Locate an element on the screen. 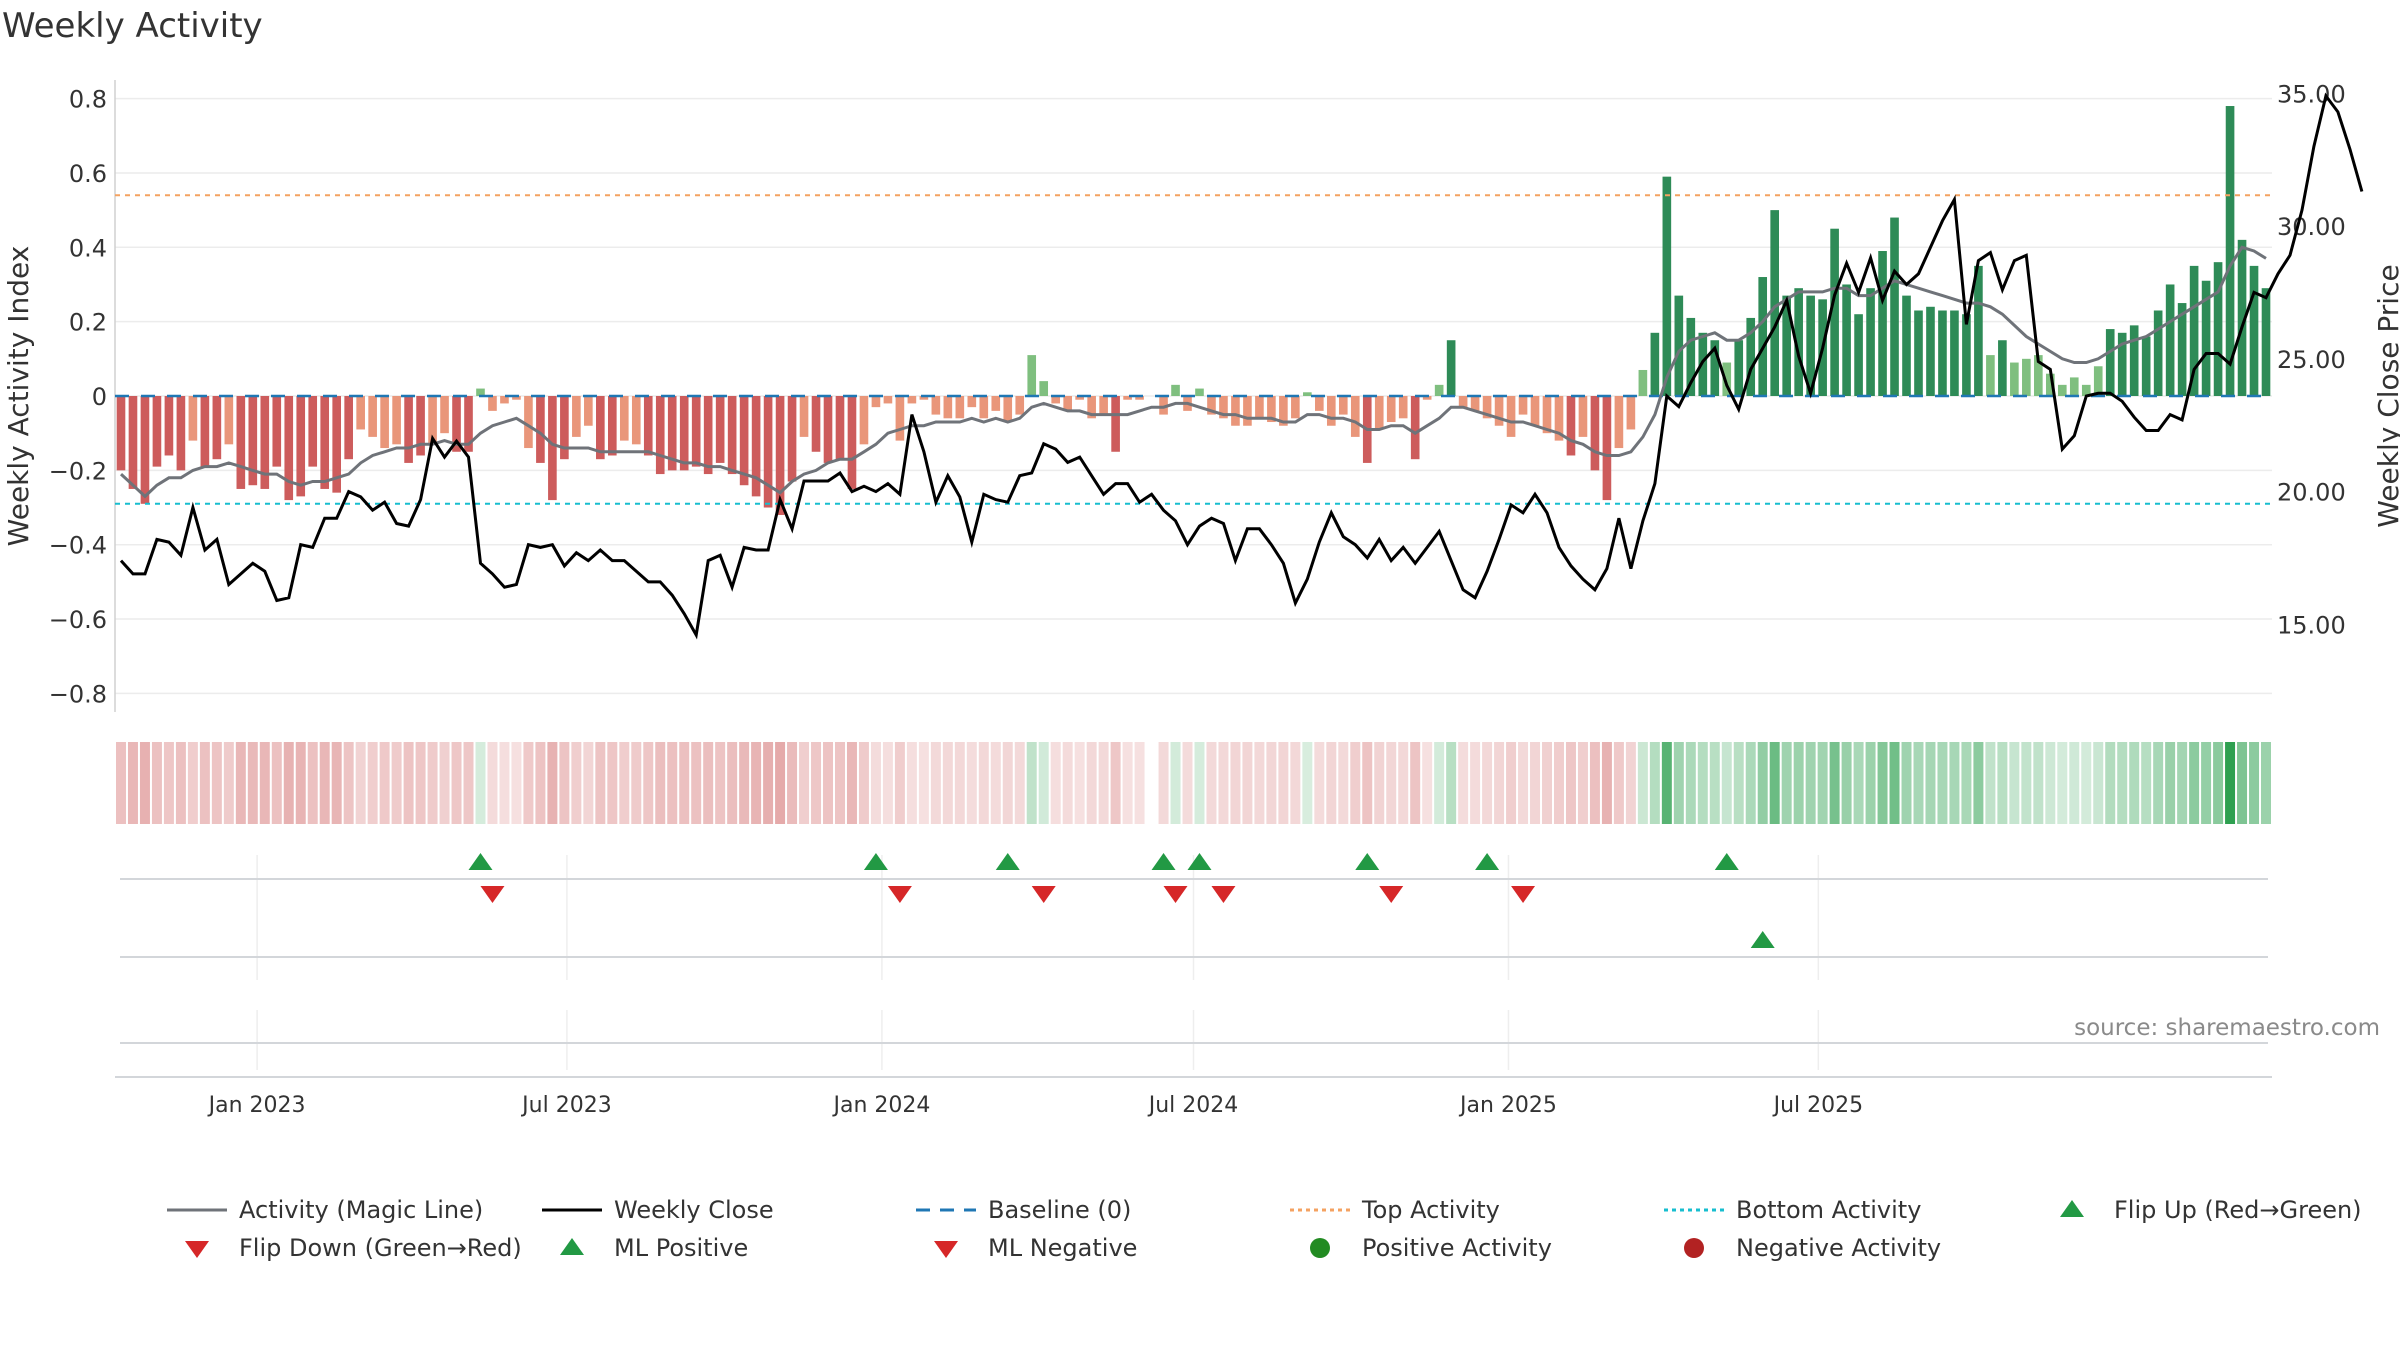  legend-item-positive-activity: Positive Activity is located at coordinates (1420, 1248).